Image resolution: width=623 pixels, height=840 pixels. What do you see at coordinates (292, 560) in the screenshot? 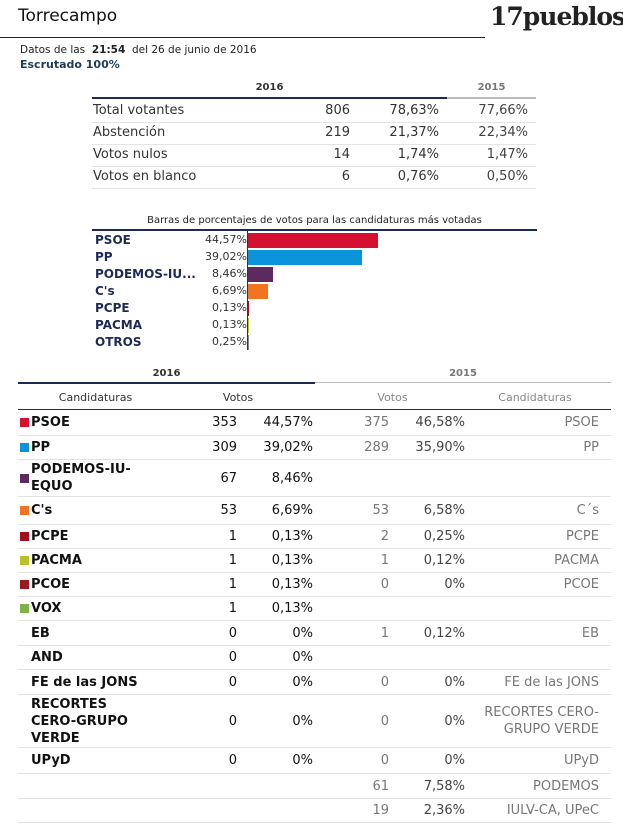
I see `percent: 0,13%` at bounding box center [292, 560].